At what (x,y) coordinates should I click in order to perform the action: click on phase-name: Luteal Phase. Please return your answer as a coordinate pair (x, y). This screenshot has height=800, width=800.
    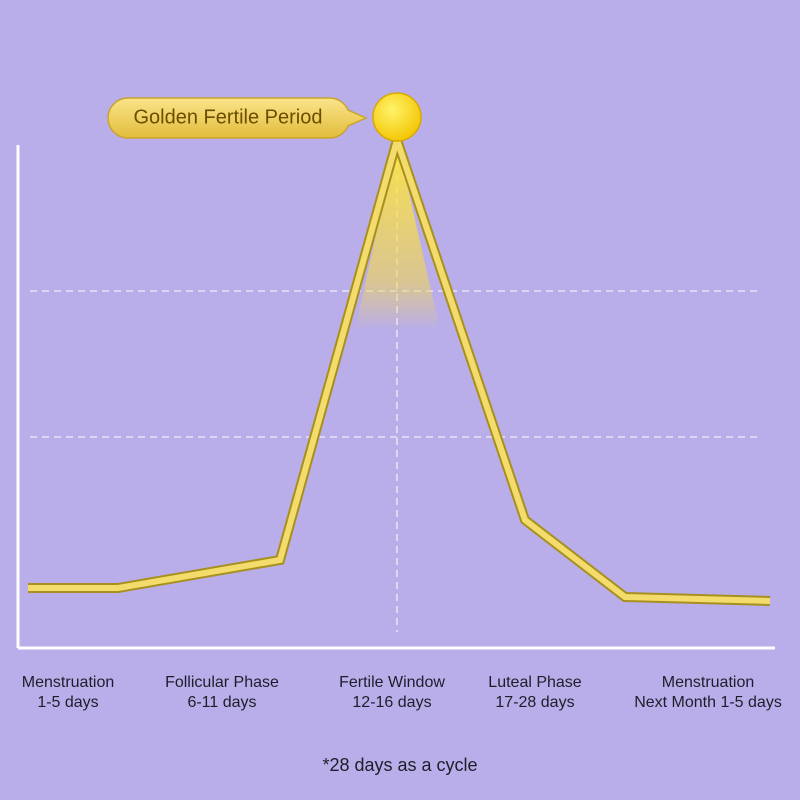
    Looking at the image, I should click on (535, 682).